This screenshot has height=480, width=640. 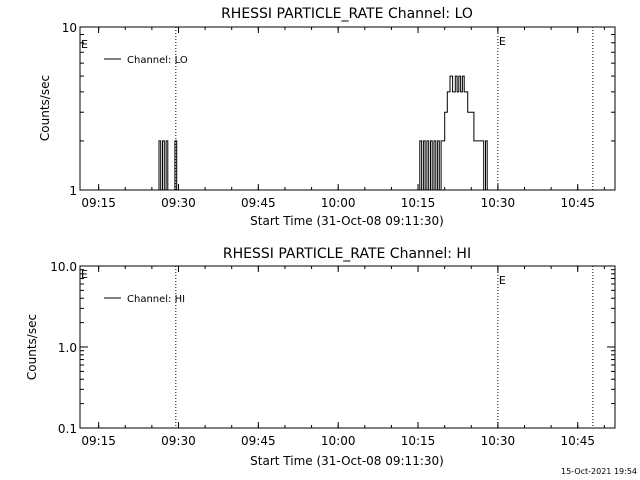 What do you see at coordinates (157, 60) in the screenshot?
I see `legend-label: Channel: LO` at bounding box center [157, 60].